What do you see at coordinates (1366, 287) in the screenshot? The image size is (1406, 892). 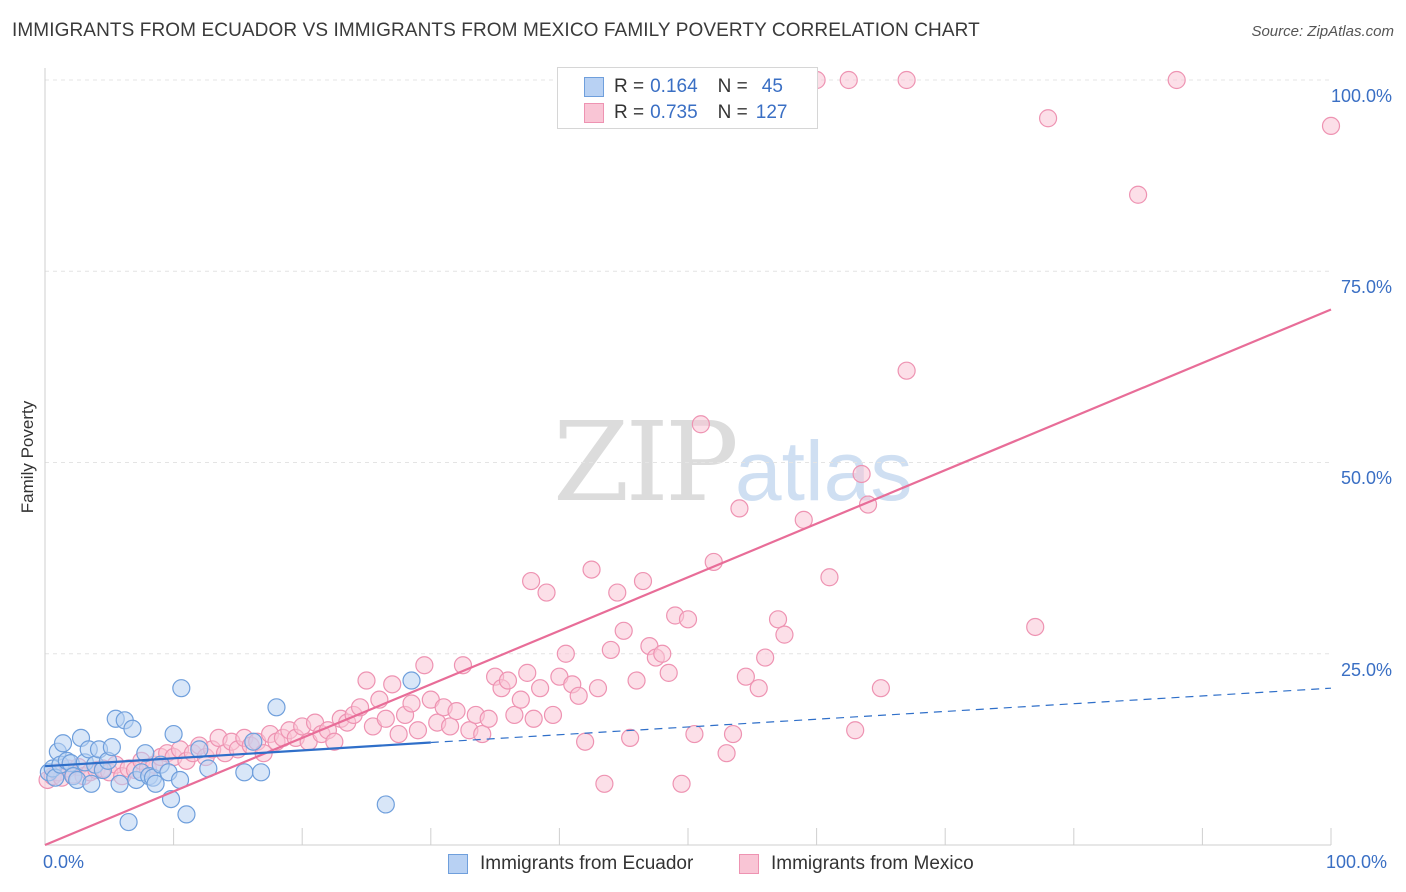 I see `y-tick-label: 75.0%` at bounding box center [1366, 287].